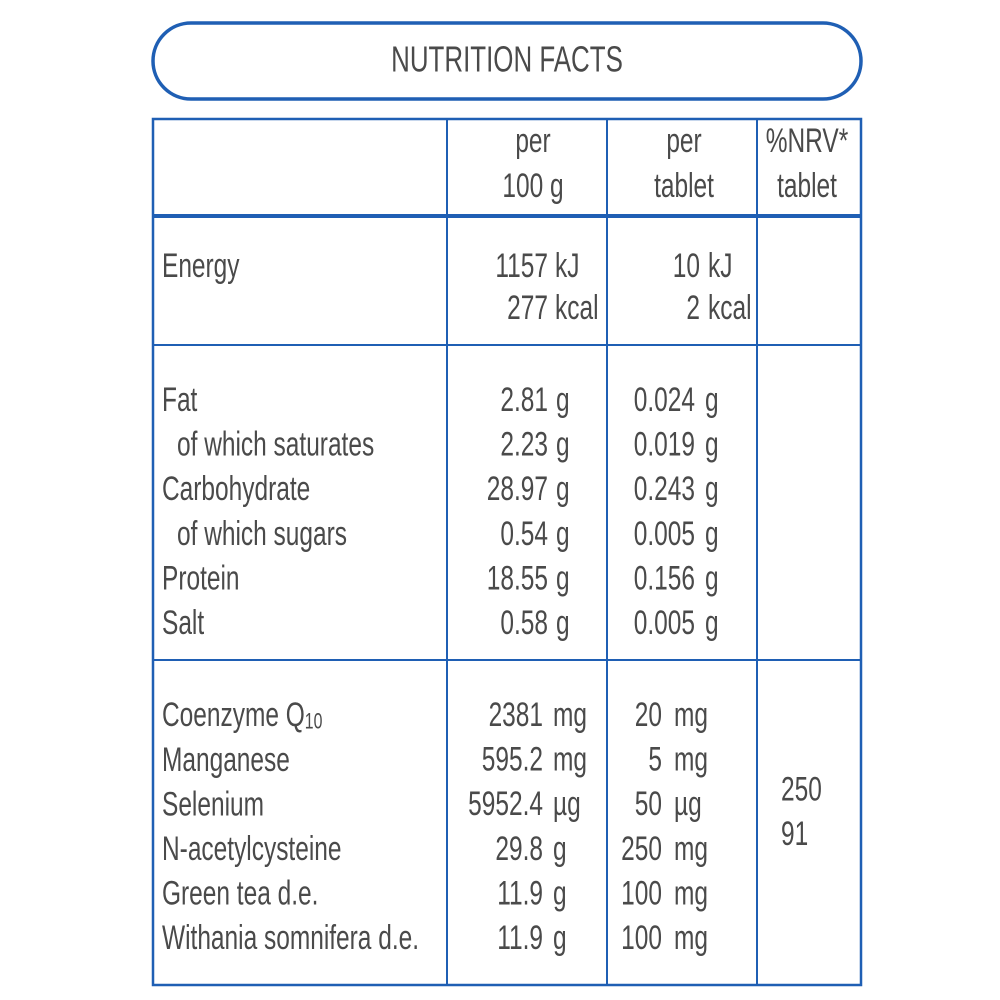 The image size is (1000, 1000). Describe the element at coordinates (262, 534) in the screenshot. I see `row-label: of which sugars` at that location.